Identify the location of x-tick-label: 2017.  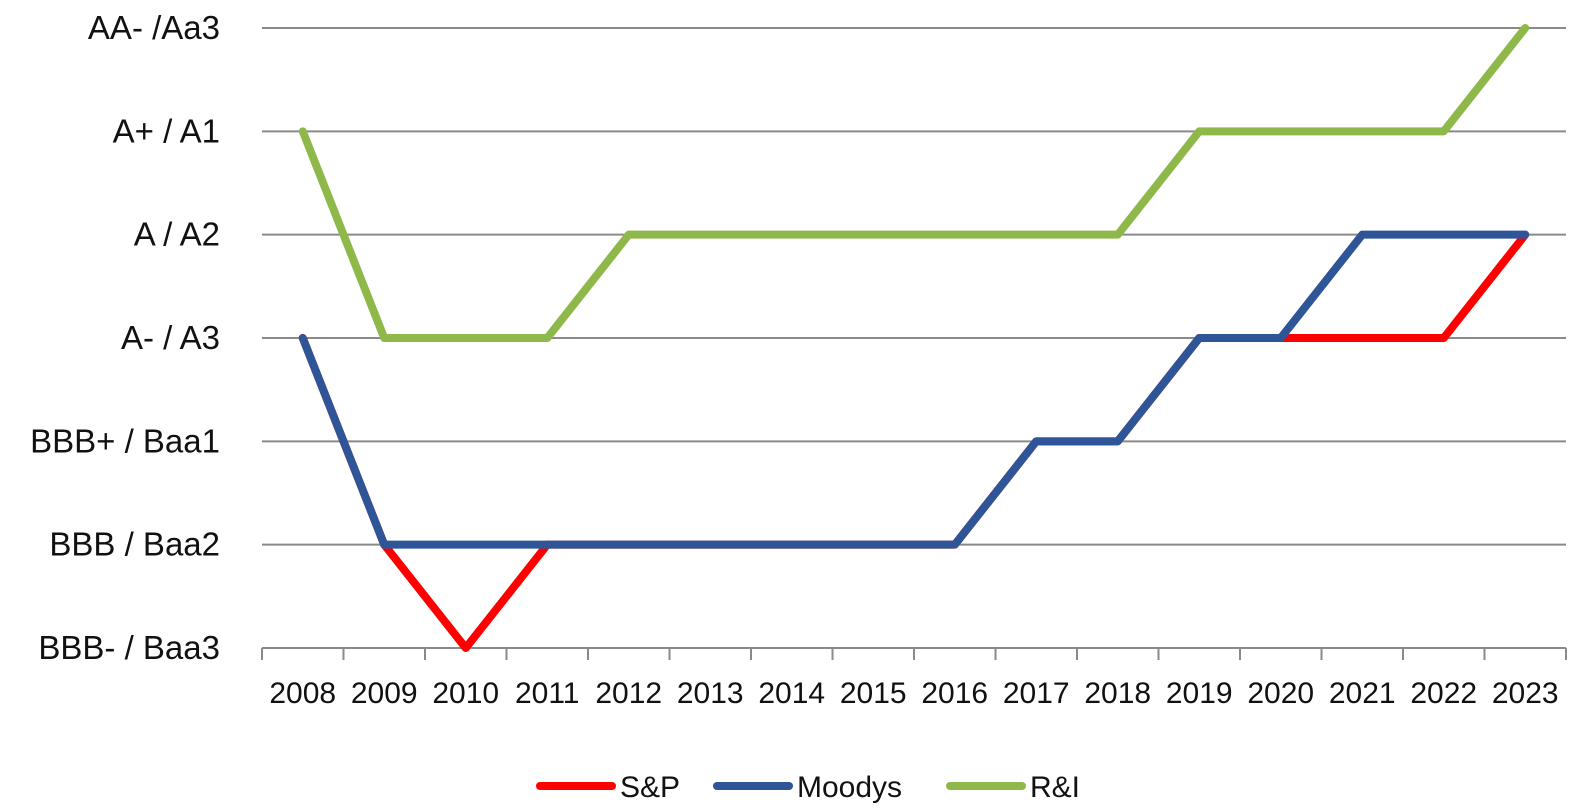
(1036, 693).